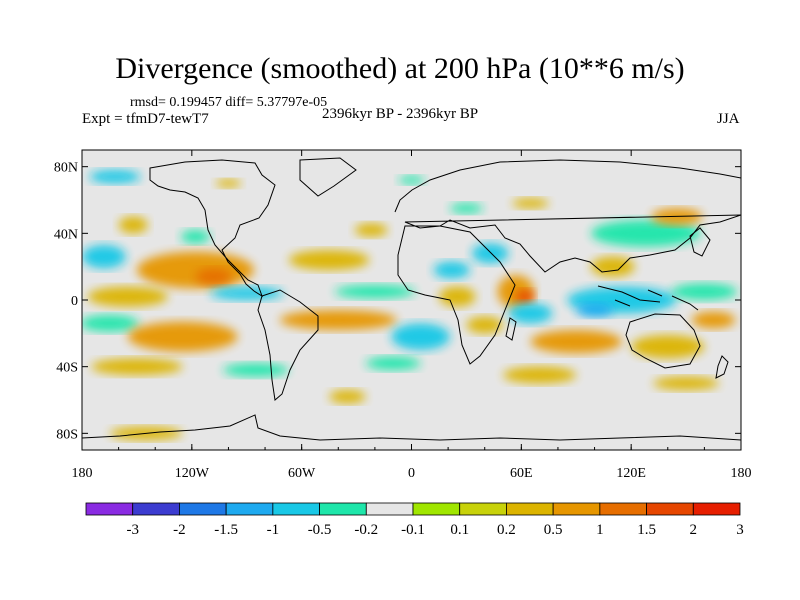 This screenshot has width=800, height=600. Describe the element at coordinates (132, 530) in the screenshot. I see `colorbar-label-0: -3` at that location.